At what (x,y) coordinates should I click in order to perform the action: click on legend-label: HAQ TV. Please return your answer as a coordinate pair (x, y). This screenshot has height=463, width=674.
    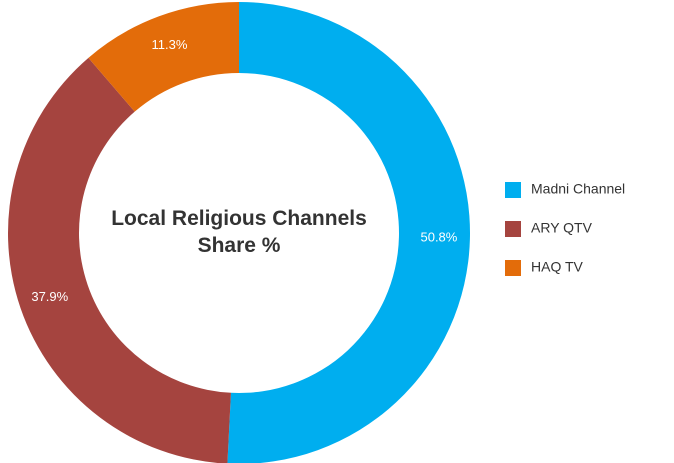
    Looking at the image, I should click on (557, 267).